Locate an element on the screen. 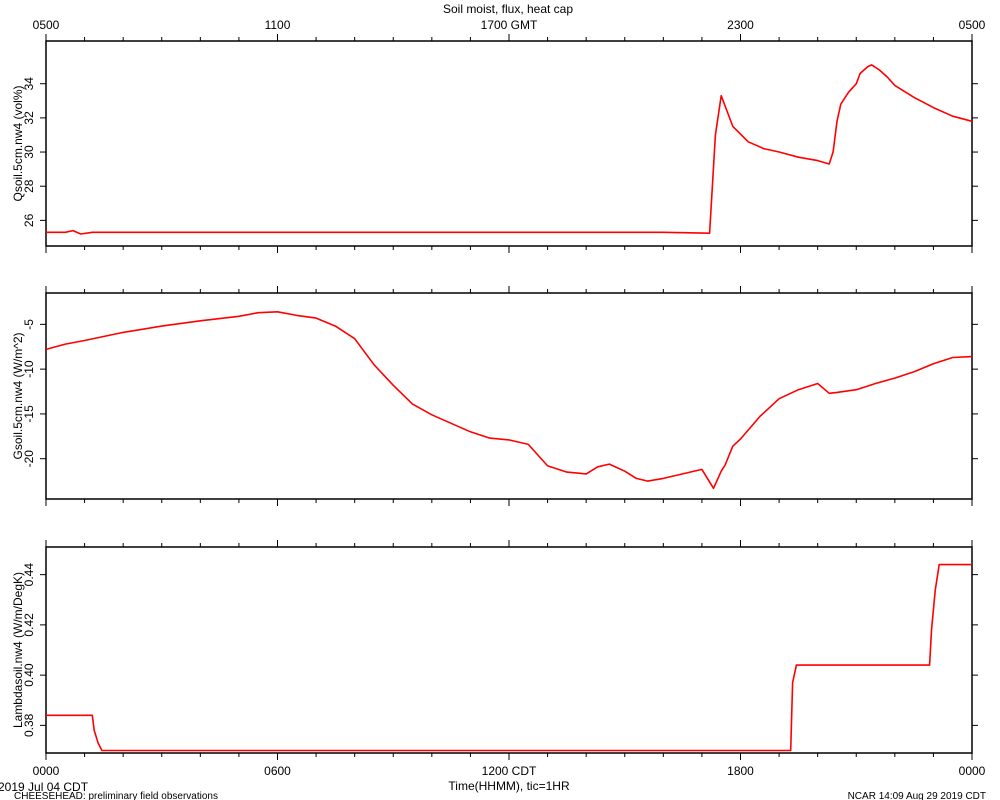  top-axis-tick-label: 1100 is located at coordinates (278, 25).